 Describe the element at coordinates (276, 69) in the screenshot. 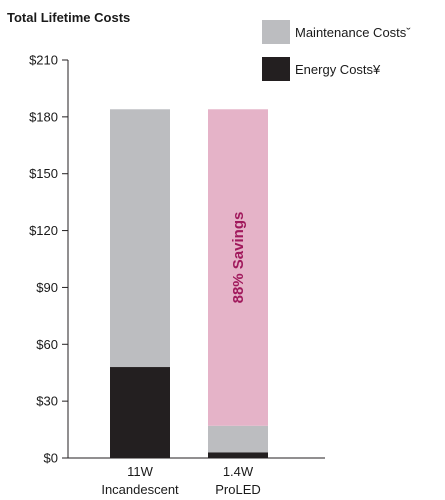

I see `legend-swatch-energy` at that location.